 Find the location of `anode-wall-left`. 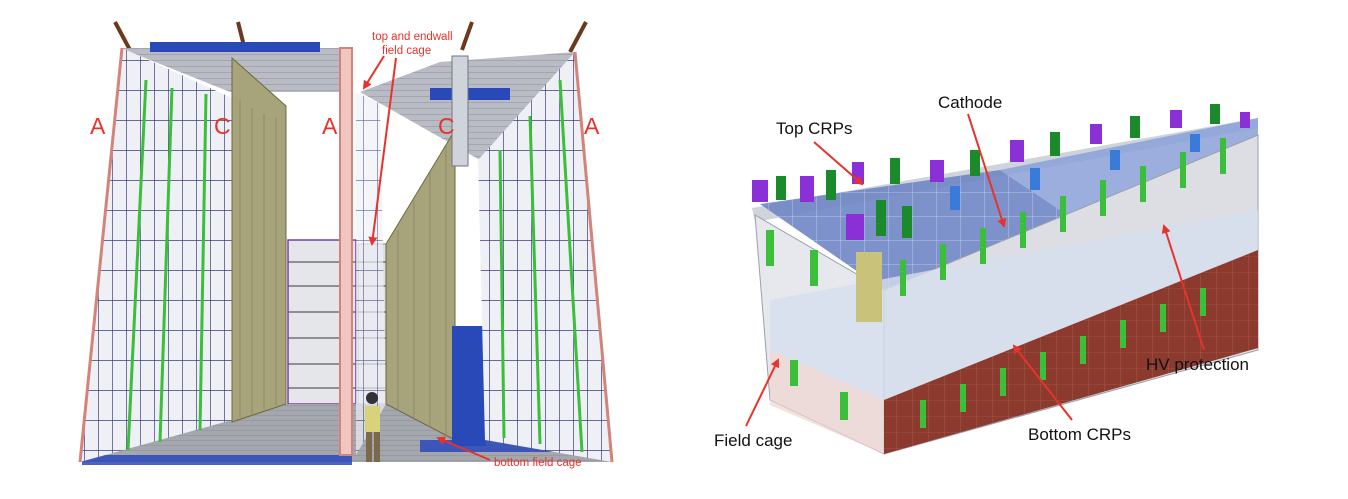

anode-wall-left is located at coordinates (156, 255).